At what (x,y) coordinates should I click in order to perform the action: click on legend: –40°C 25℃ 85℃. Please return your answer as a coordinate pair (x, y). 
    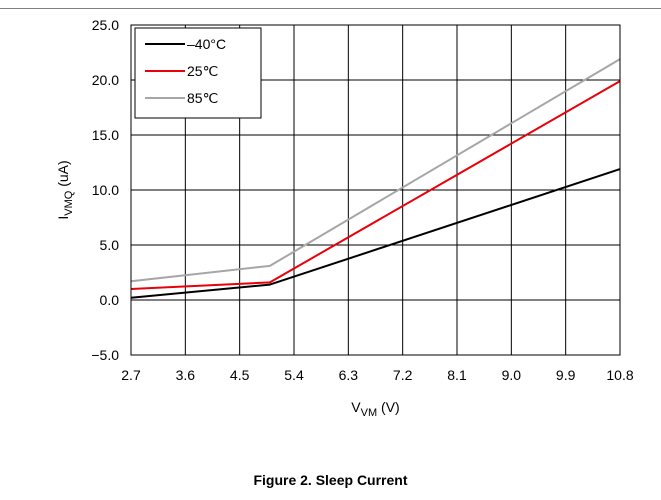
    Looking at the image, I should click on (198, 73).